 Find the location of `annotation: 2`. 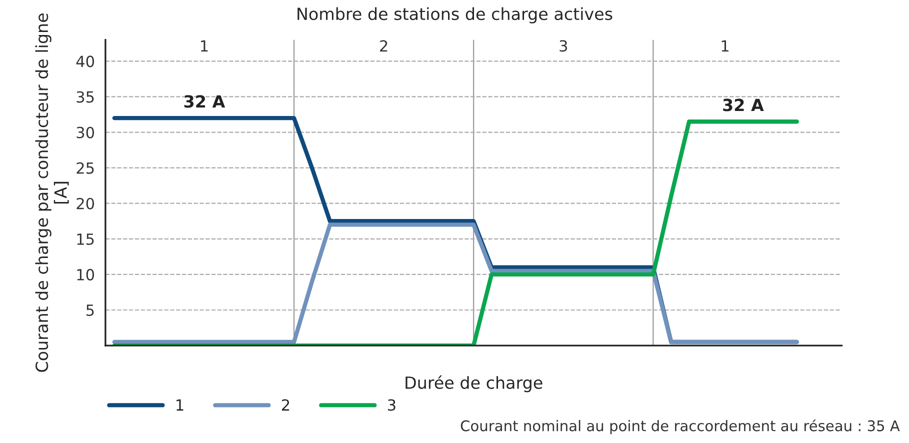

annotation: 2 is located at coordinates (384, 46).